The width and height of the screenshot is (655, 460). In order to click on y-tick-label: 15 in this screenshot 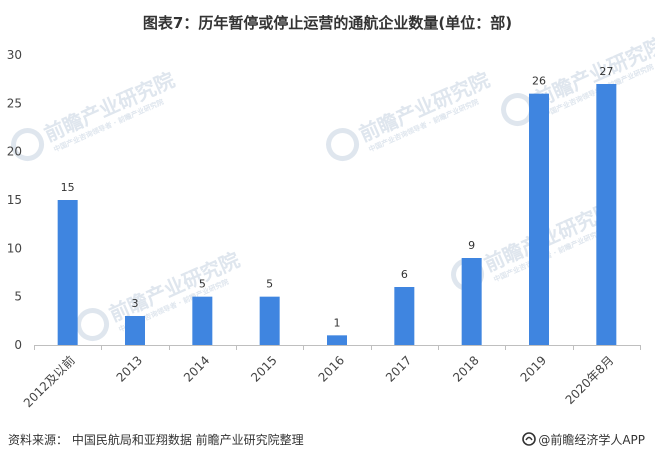, I will do `click(14, 200)`.